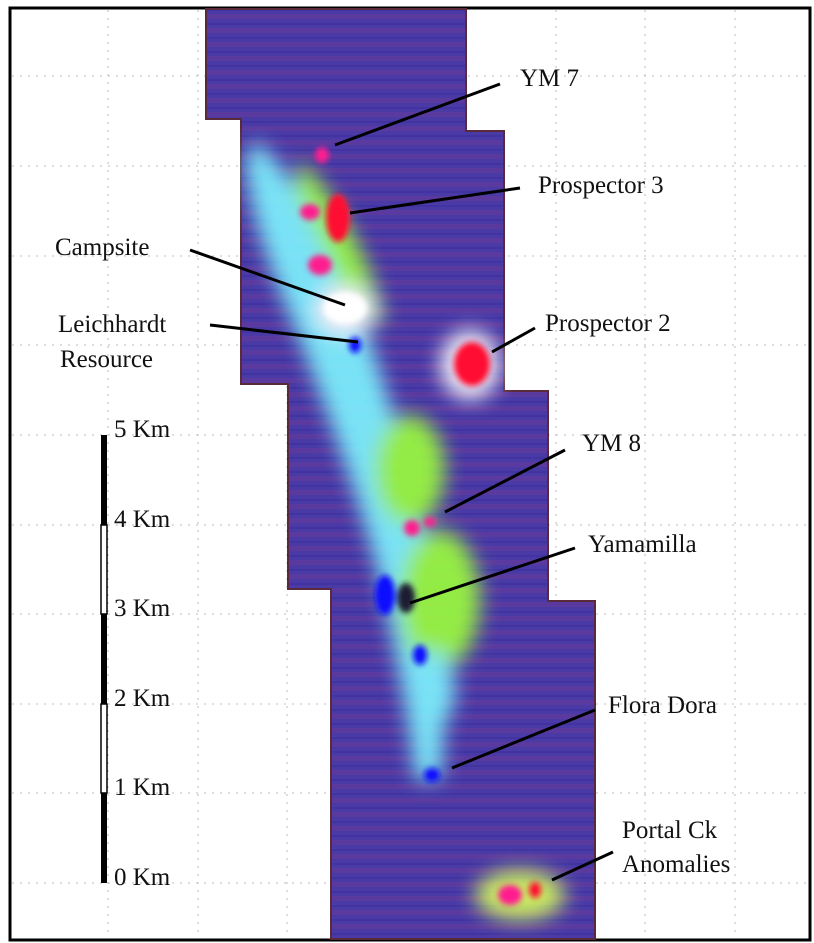 The image size is (814, 943). Describe the element at coordinates (608, 323) in the screenshot. I see `label-prospector2: Prospector 2` at that location.